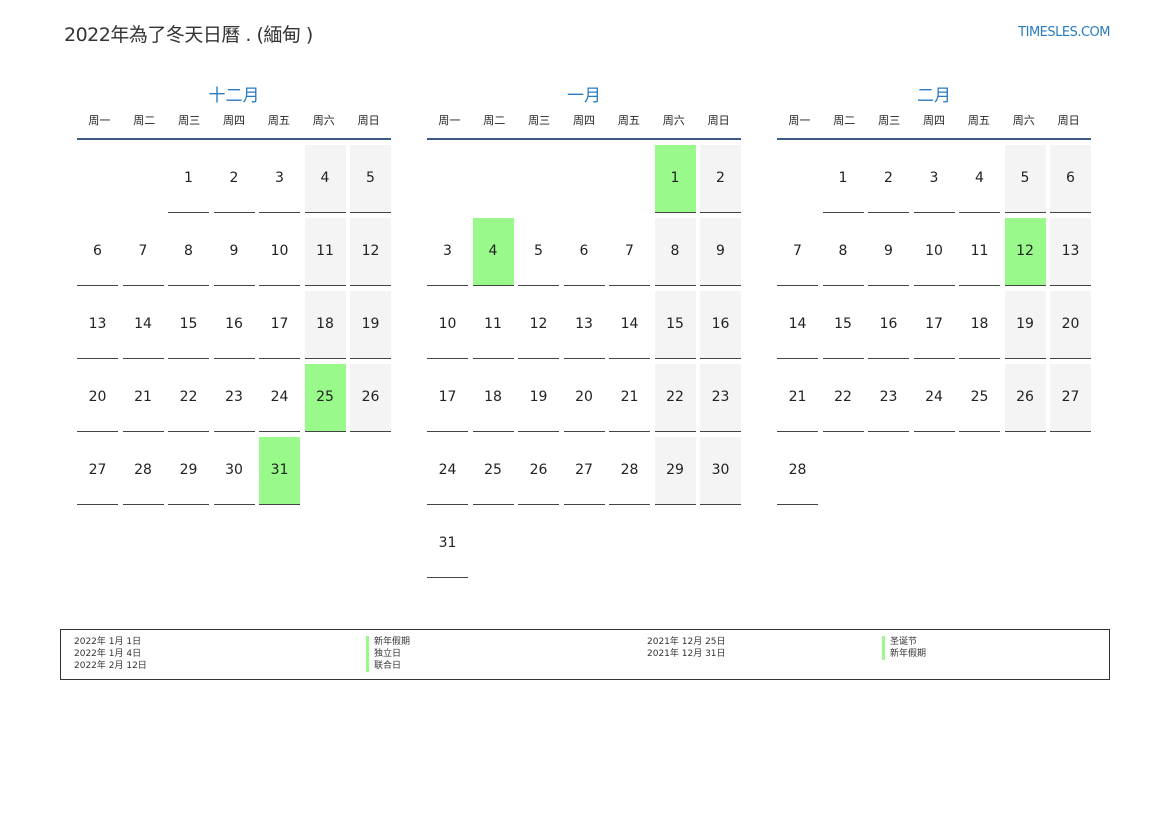  What do you see at coordinates (1025, 252) in the screenshot?
I see `day-cell-holiday: 12` at bounding box center [1025, 252].